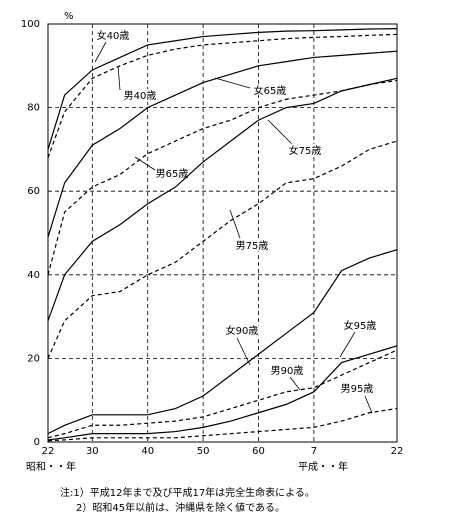 This screenshot has height=523, width=461. I want to click on series-label: 男95歳, so click(357, 389).